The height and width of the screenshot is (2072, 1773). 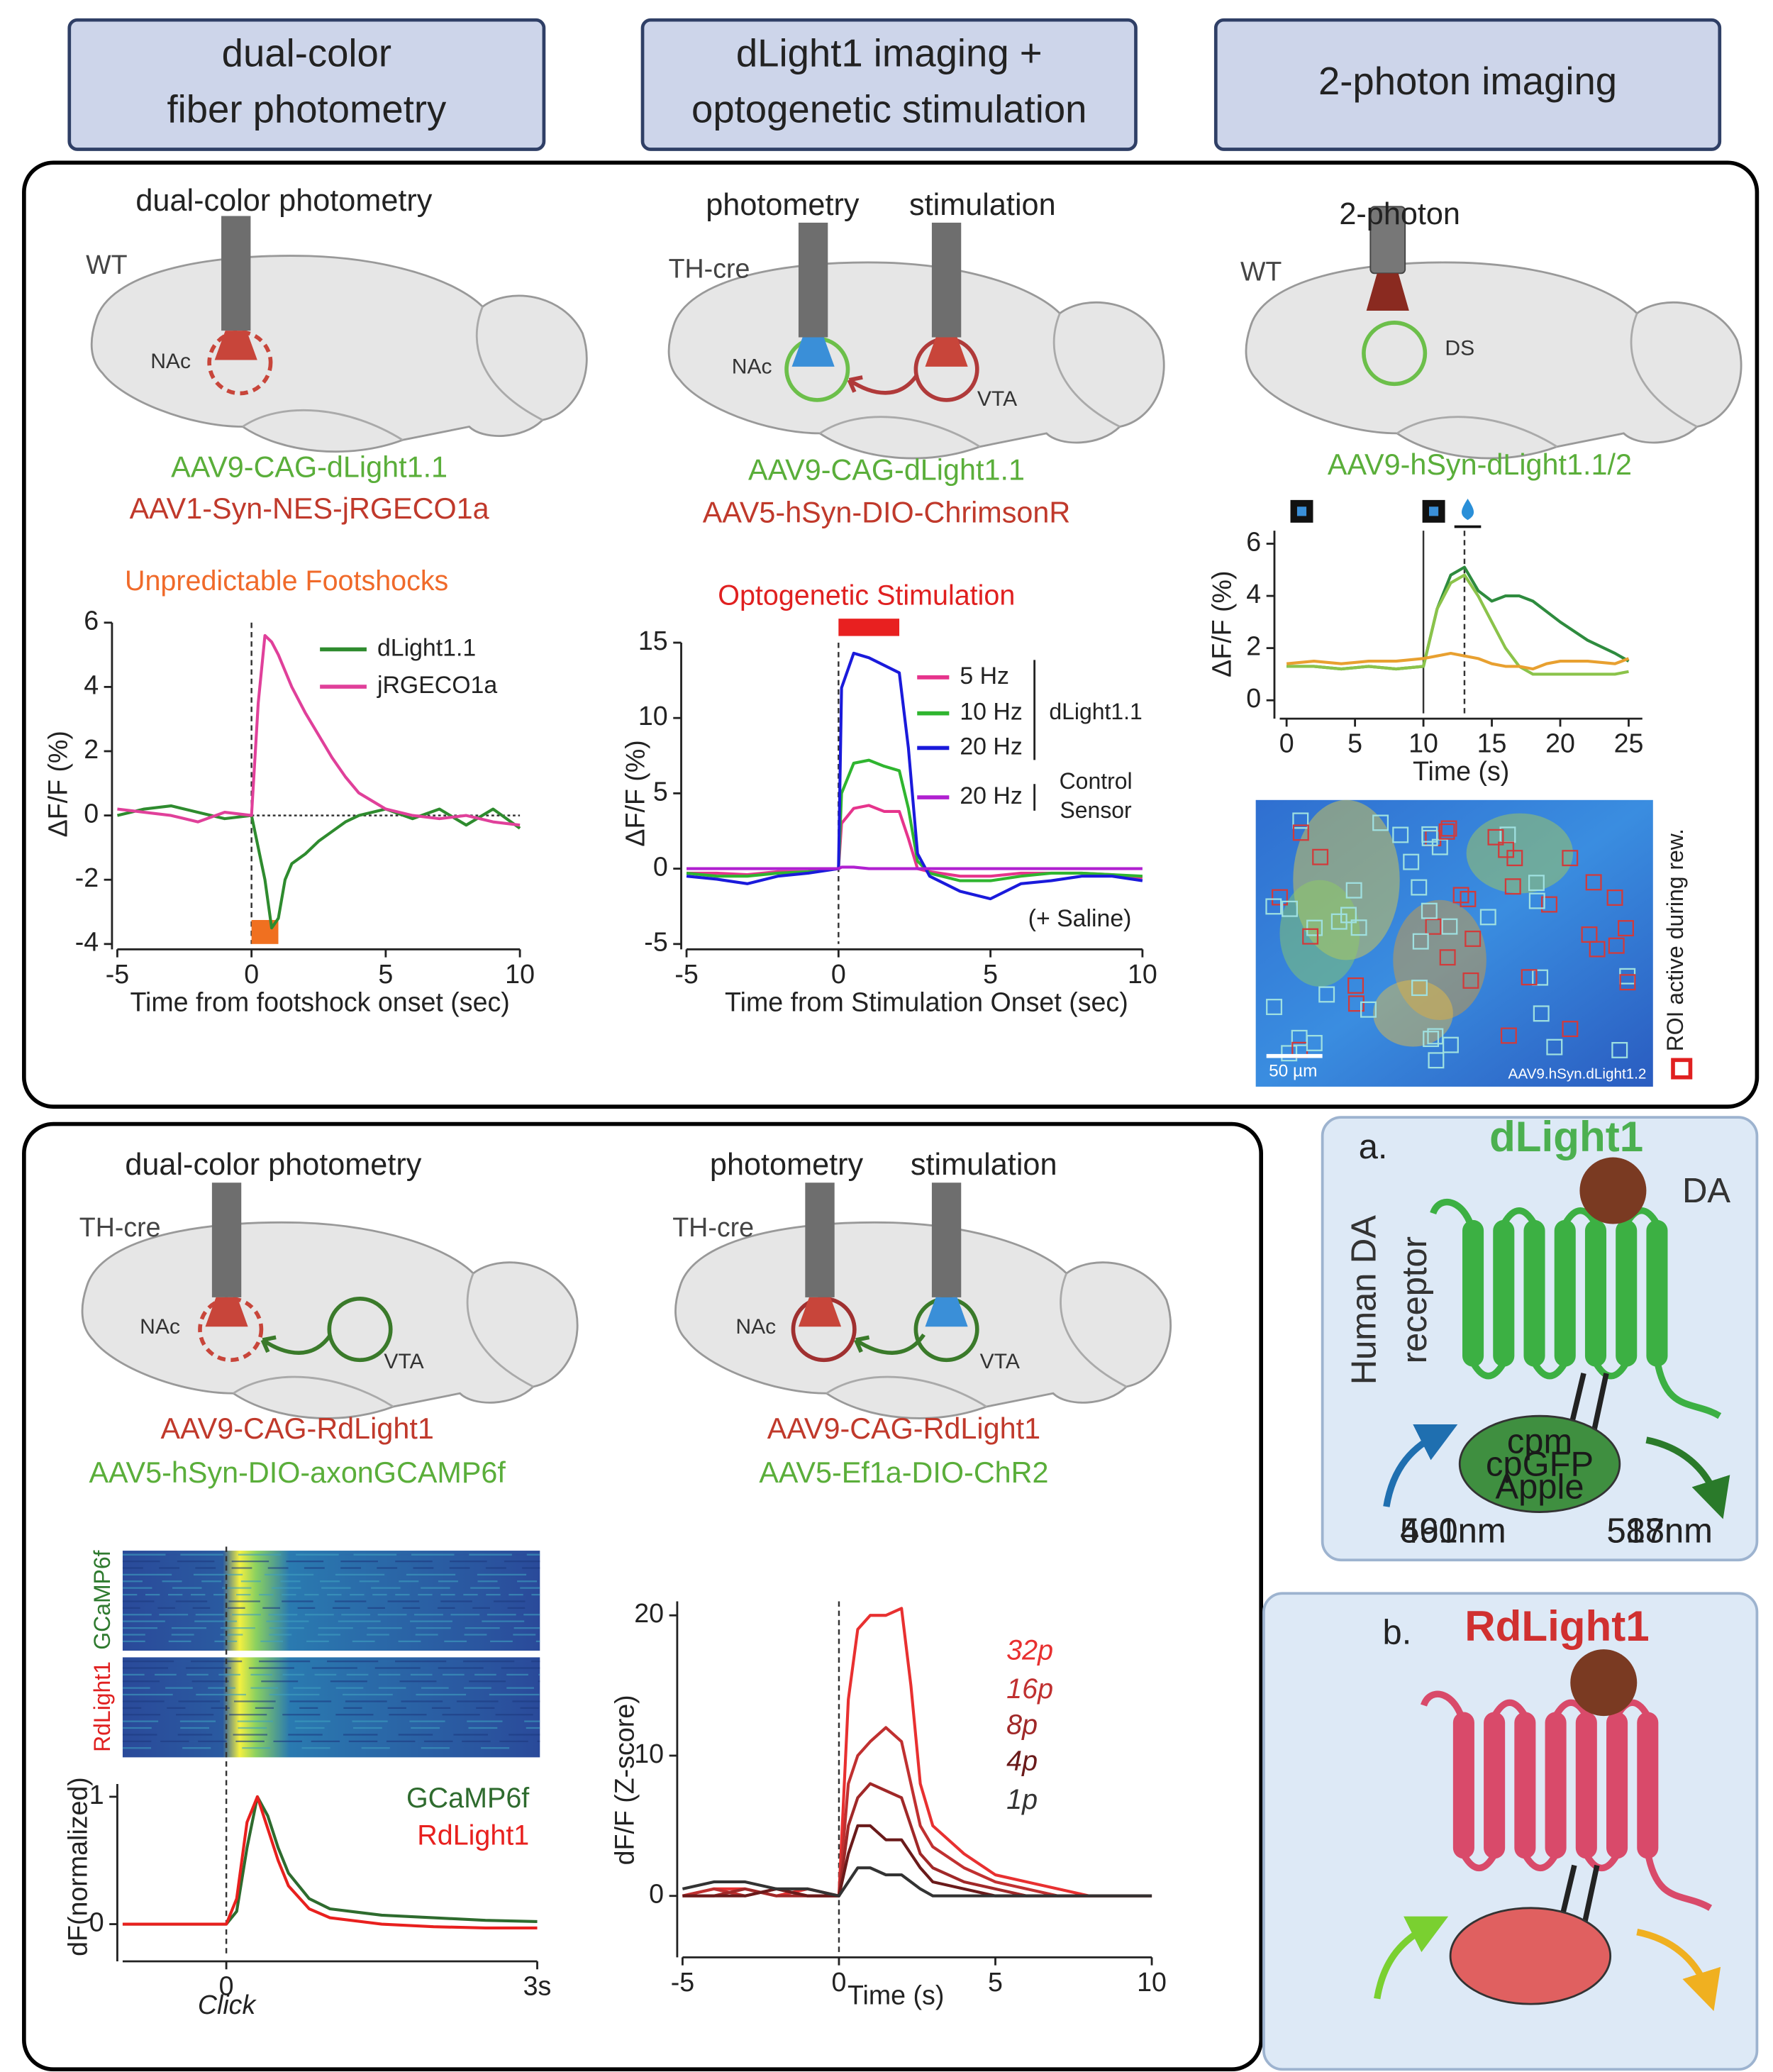 I want to click on emission-label: 517nm, so click(x=1660, y=1531).